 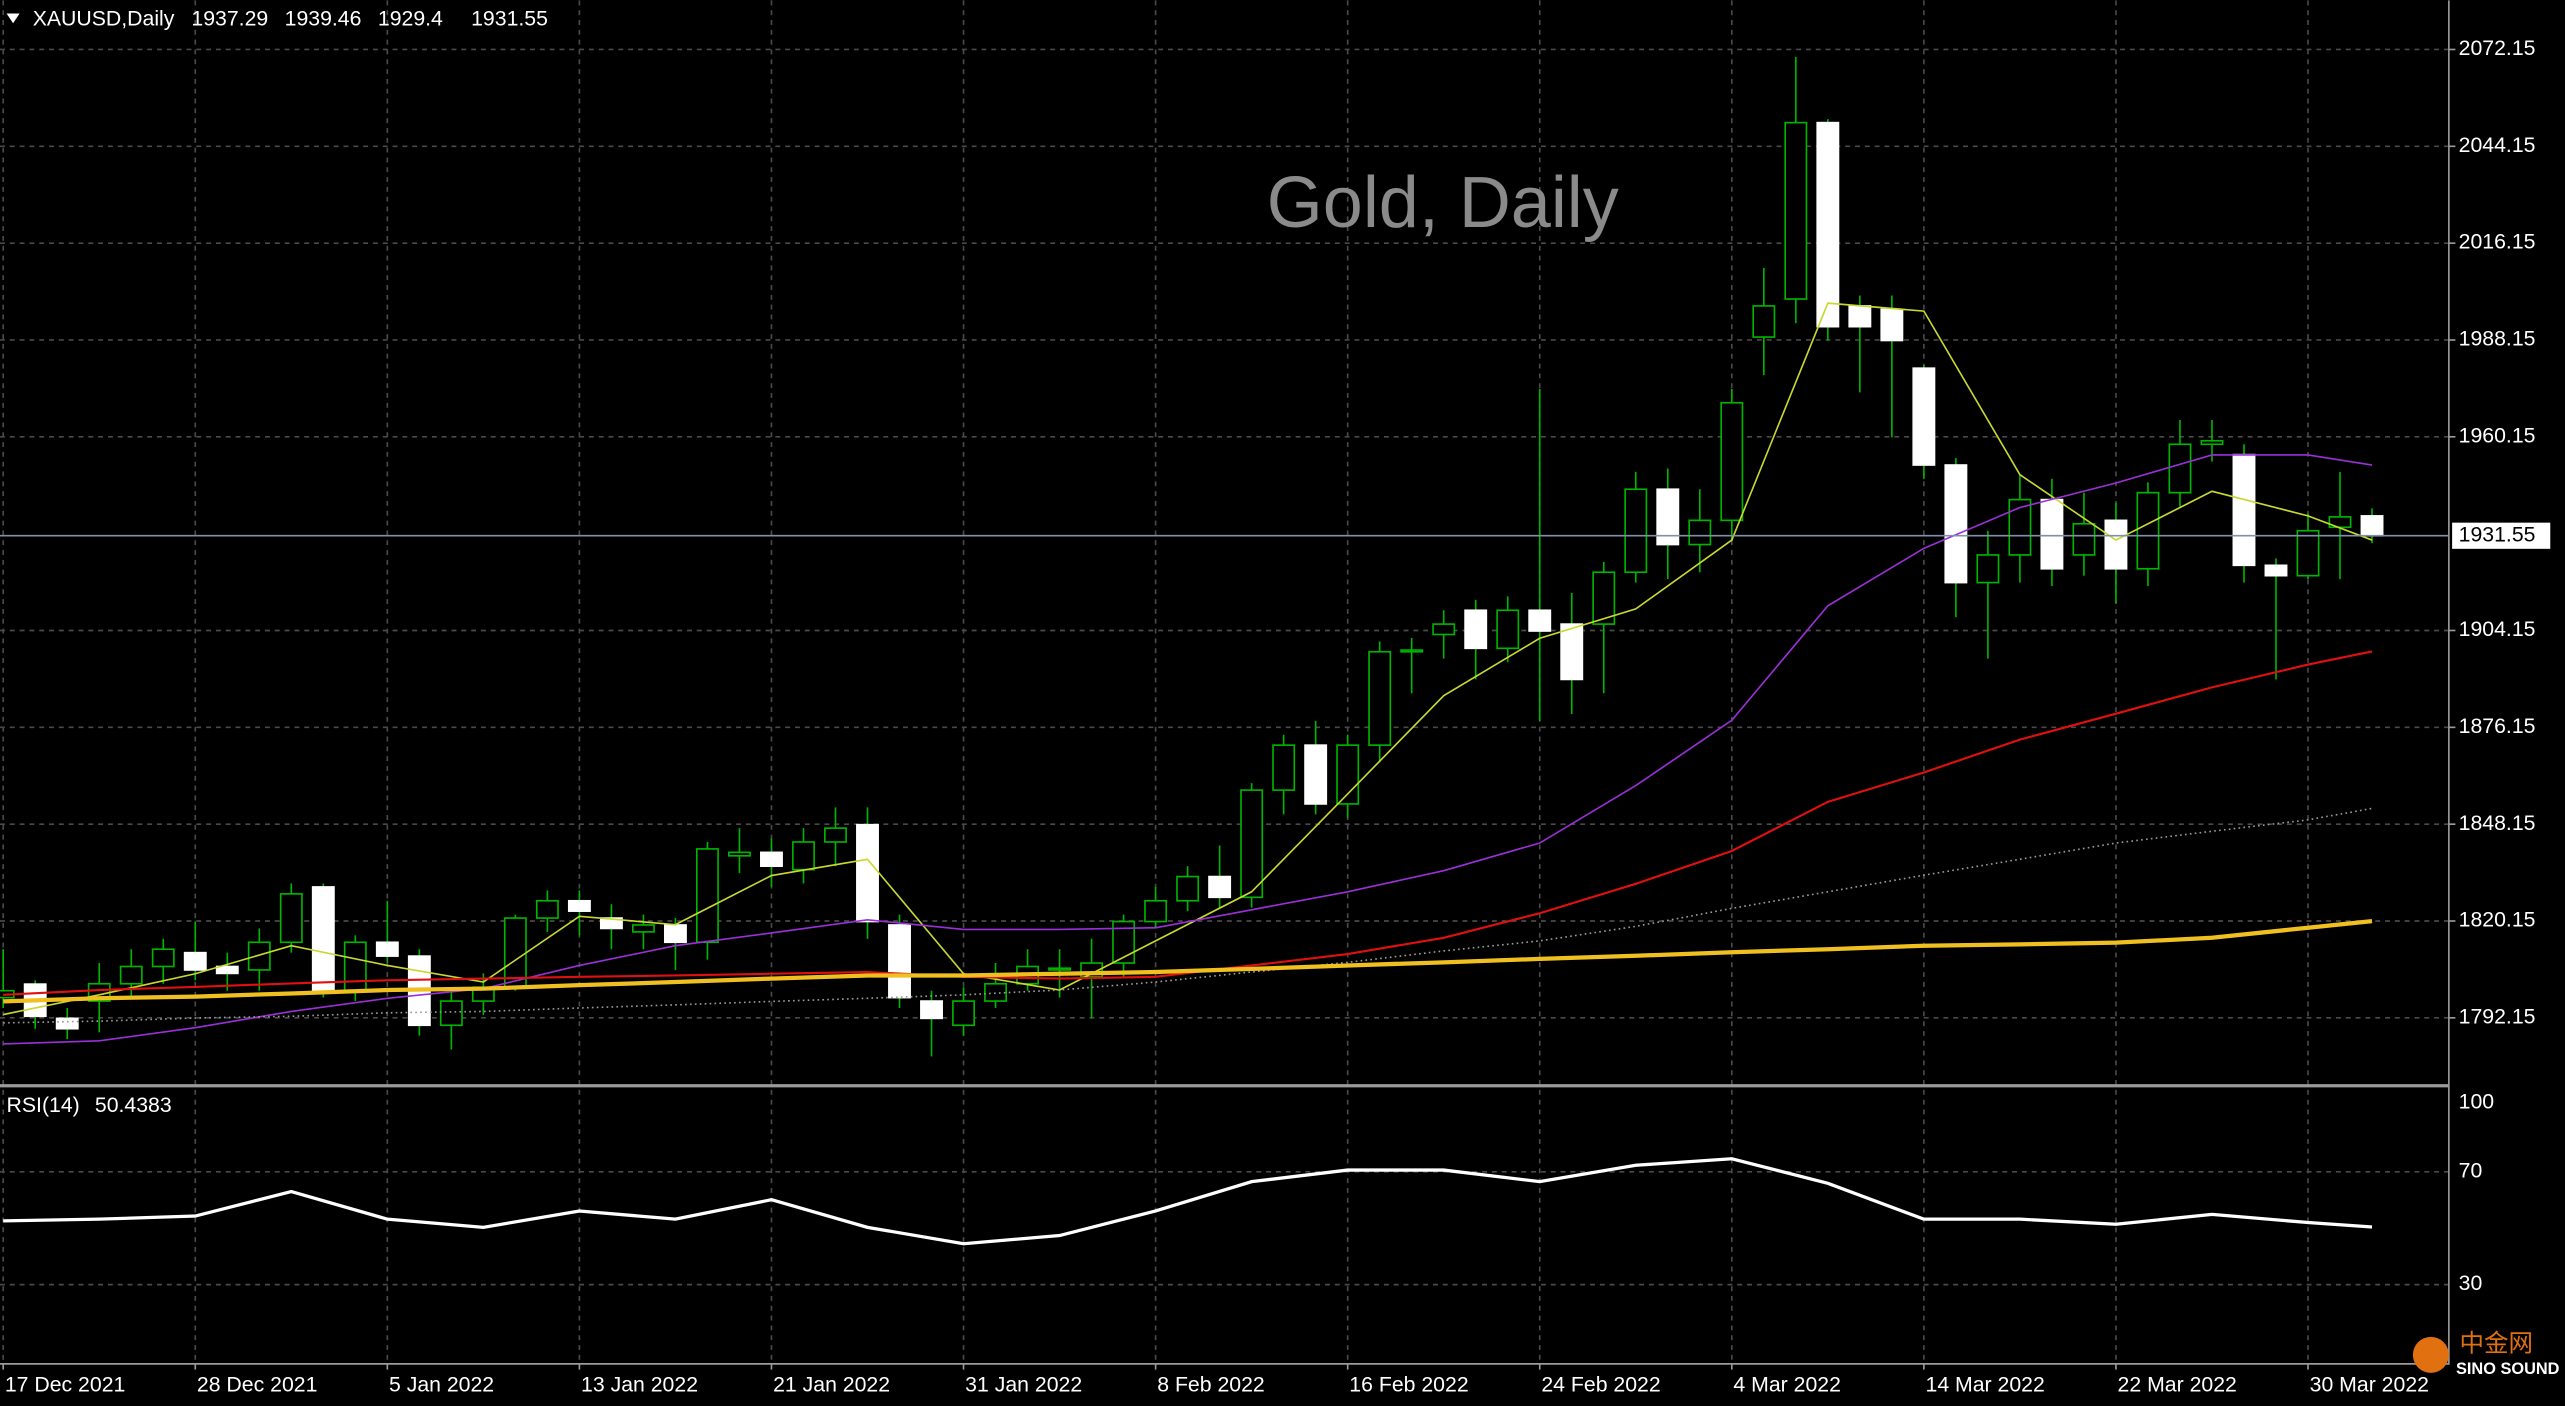 I want to click on y-tick-label: 1848.15, so click(x=2497, y=823).